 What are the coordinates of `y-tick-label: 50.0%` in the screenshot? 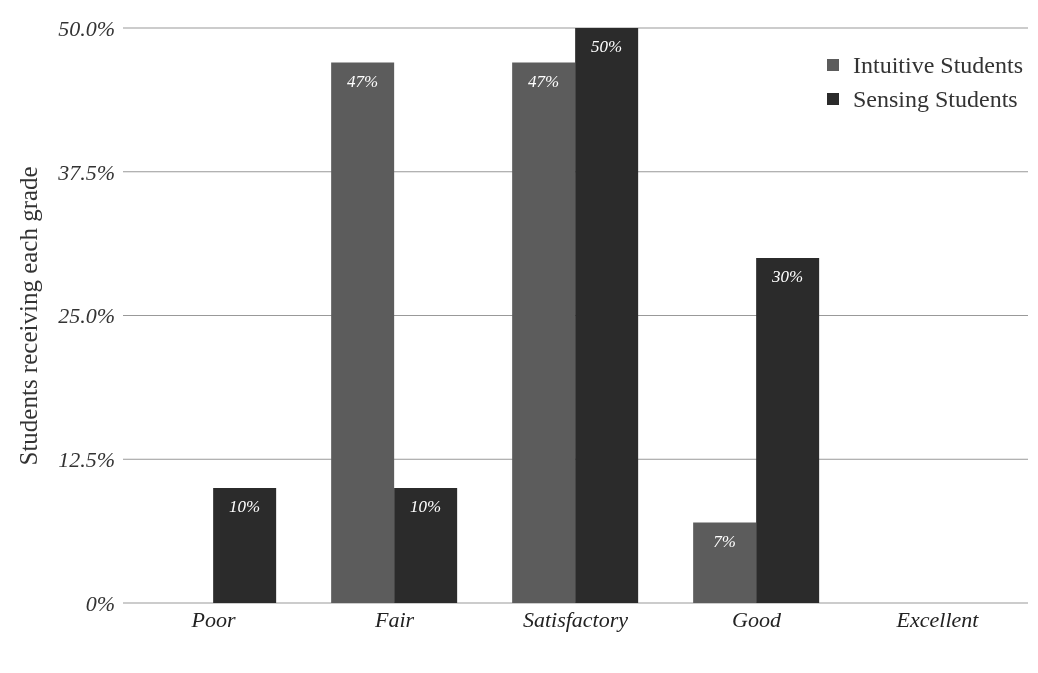 It's located at (86, 28).